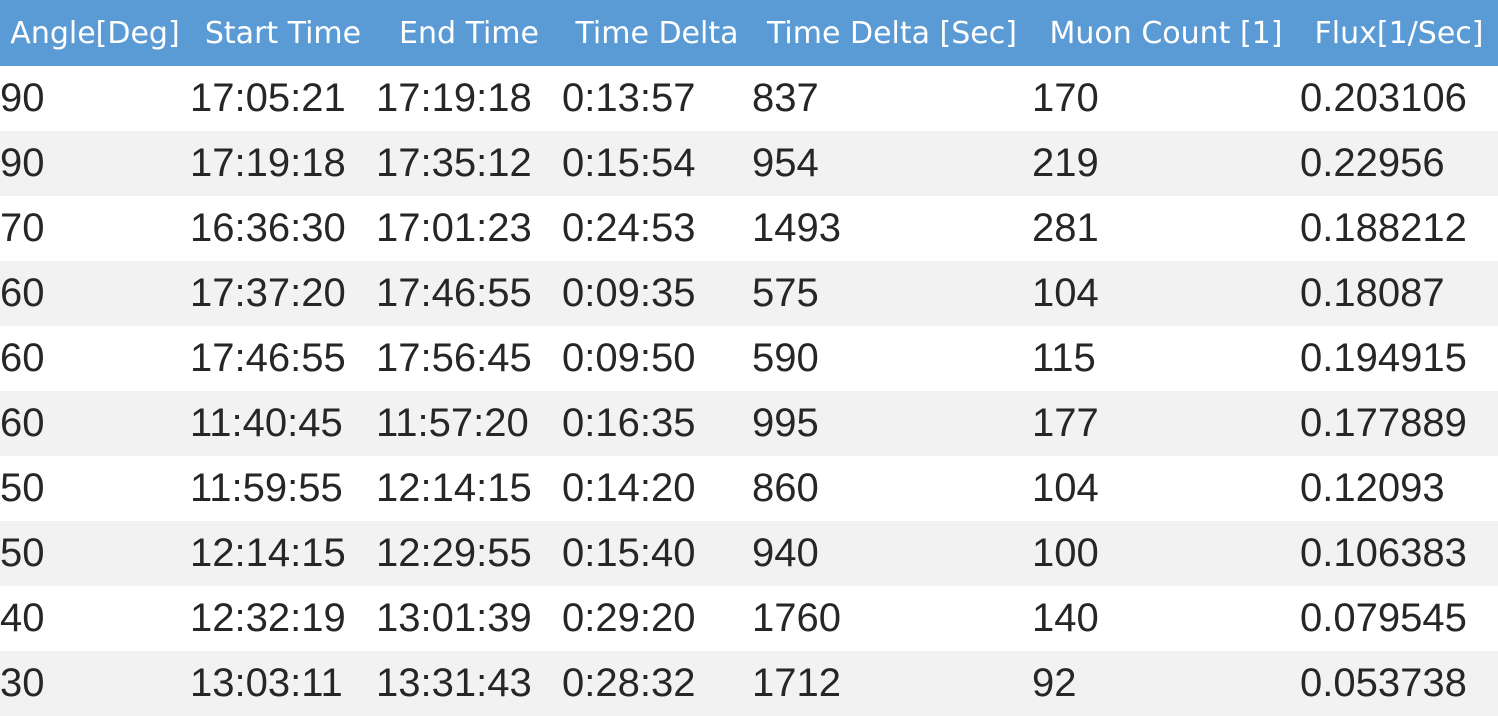 The image size is (1498, 716). What do you see at coordinates (454, 163) in the screenshot?
I see `end-time-cell: 17:35:12` at bounding box center [454, 163].